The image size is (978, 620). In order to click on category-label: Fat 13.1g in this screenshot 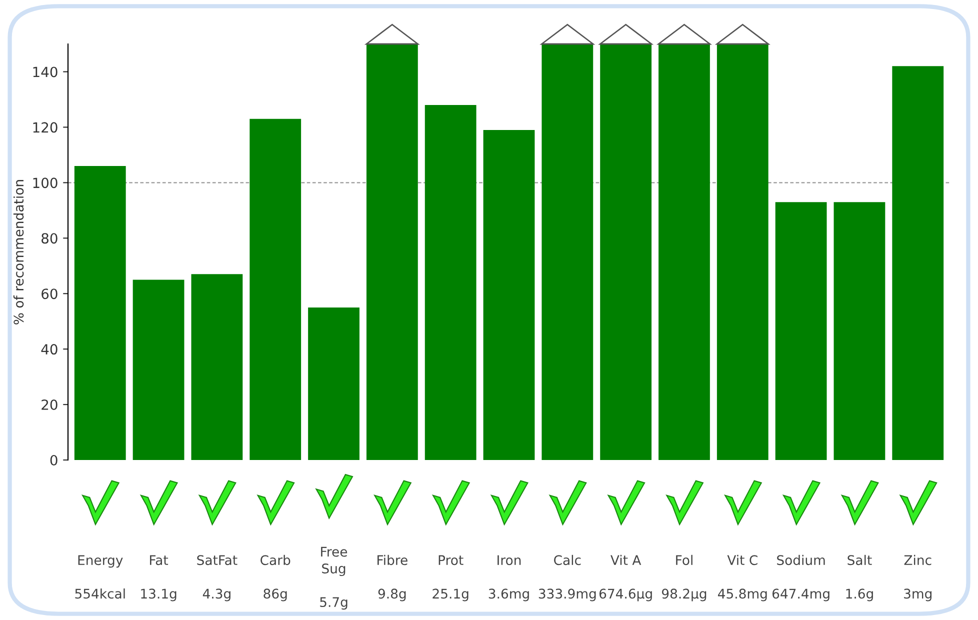, I will do `click(158, 578)`.